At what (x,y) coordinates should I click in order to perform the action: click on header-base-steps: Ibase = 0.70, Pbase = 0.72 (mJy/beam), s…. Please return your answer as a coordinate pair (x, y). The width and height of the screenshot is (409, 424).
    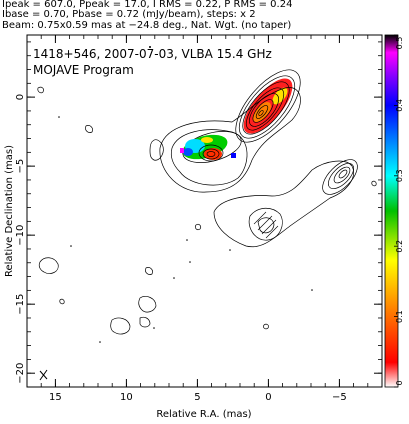
    Looking at the image, I should click on (129, 14).